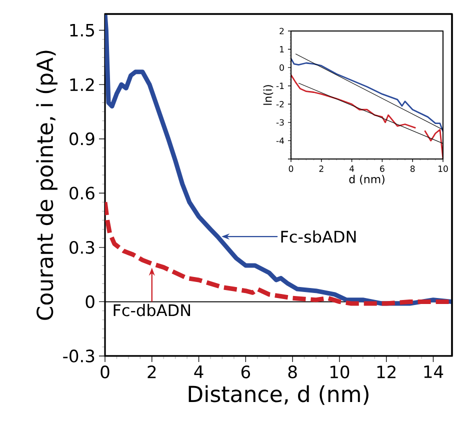 Image resolution: width=454 pixels, height=427 pixels. Describe the element at coordinates (280, 85) in the screenshot. I see `y-tick-label: -1` at that location.